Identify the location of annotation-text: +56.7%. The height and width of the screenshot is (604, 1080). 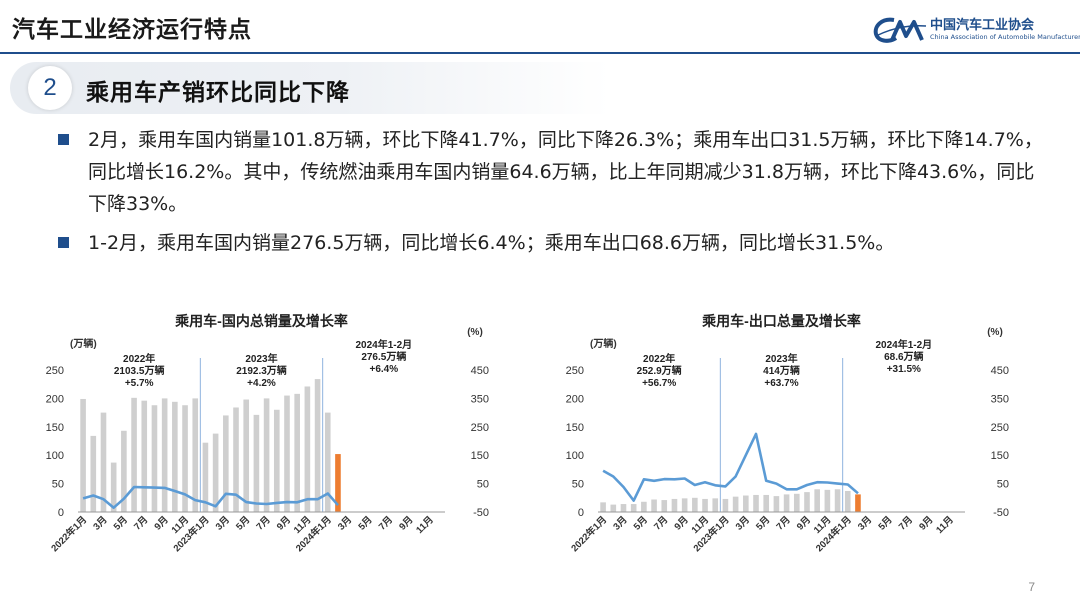
(659, 383).